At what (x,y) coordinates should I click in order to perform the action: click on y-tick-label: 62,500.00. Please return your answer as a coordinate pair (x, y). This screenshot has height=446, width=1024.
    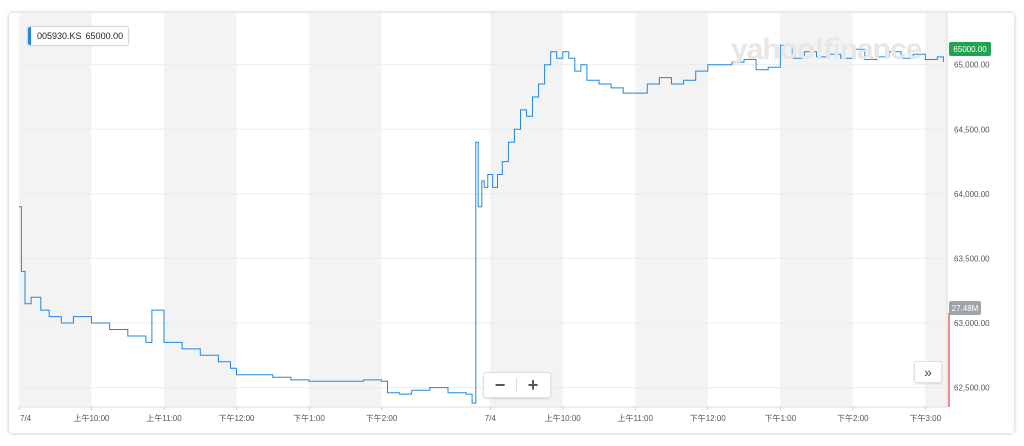
    Looking at the image, I should click on (972, 388).